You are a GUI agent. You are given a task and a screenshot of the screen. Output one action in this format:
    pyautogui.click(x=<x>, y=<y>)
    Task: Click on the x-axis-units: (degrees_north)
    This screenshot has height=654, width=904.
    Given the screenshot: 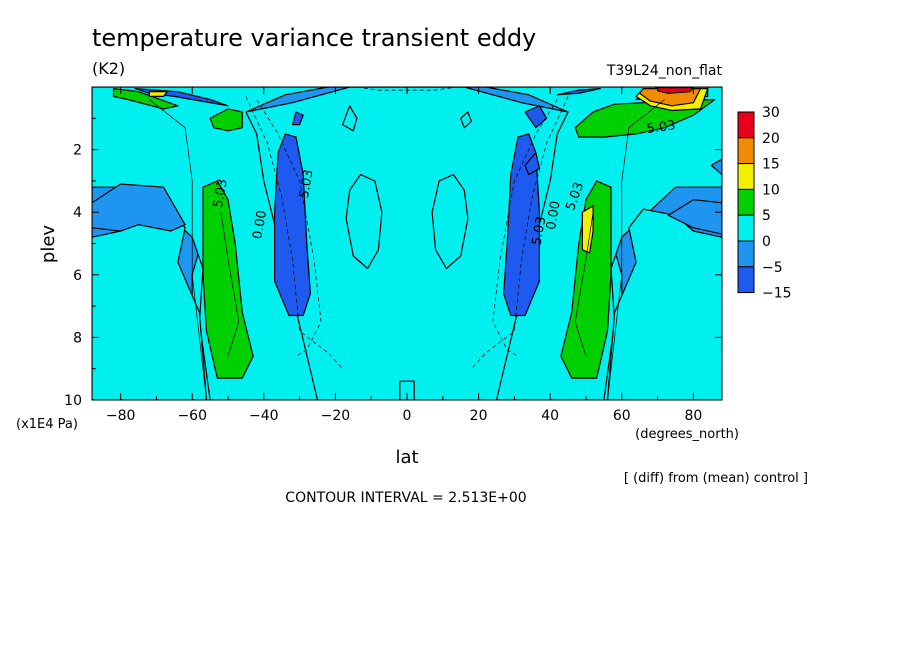 What is the action you would take?
    pyautogui.click(x=687, y=434)
    